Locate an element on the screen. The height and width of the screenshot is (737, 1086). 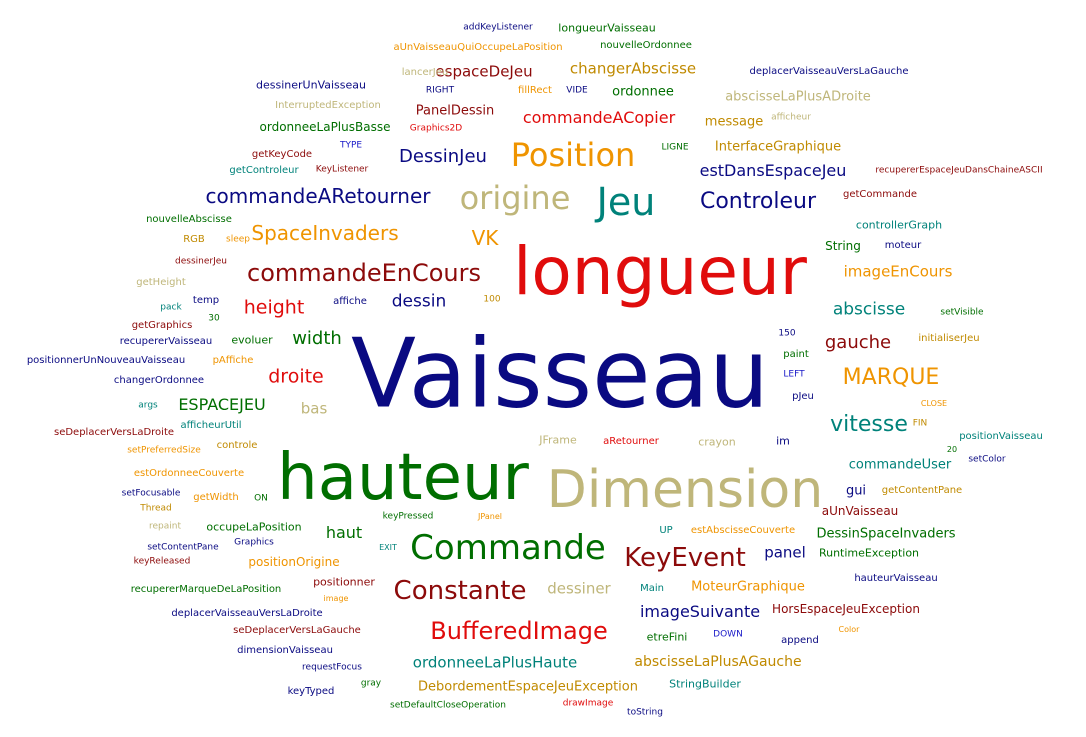
word-get-graphics: getGraphics is located at coordinates (162, 325).